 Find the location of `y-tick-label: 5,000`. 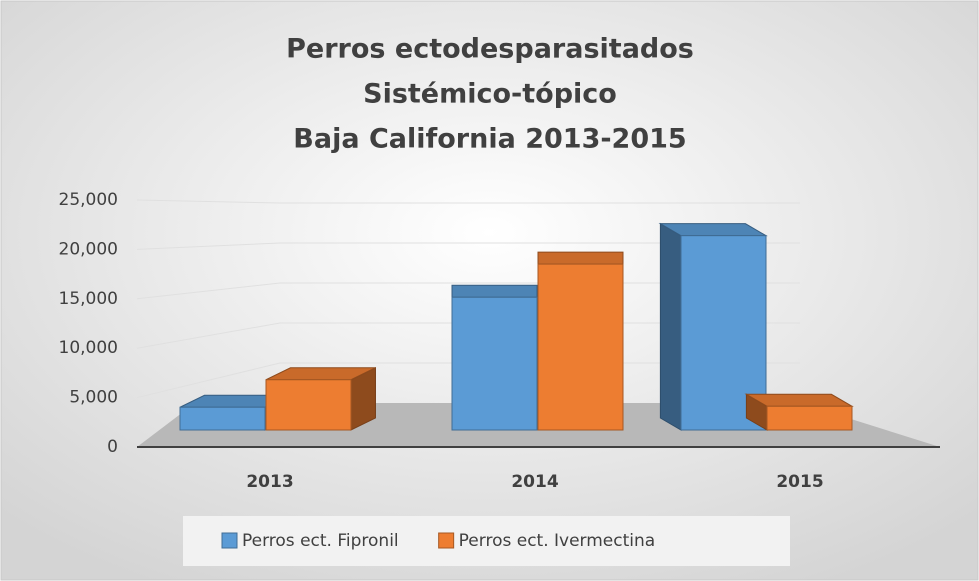

y-tick-label: 5,000 is located at coordinates (93, 398).